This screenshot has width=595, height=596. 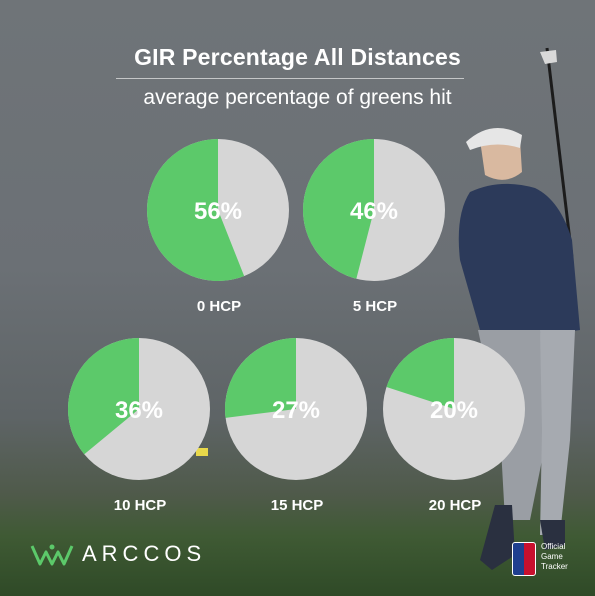 I want to click on brand-name: ARCCOS, so click(x=144, y=553).